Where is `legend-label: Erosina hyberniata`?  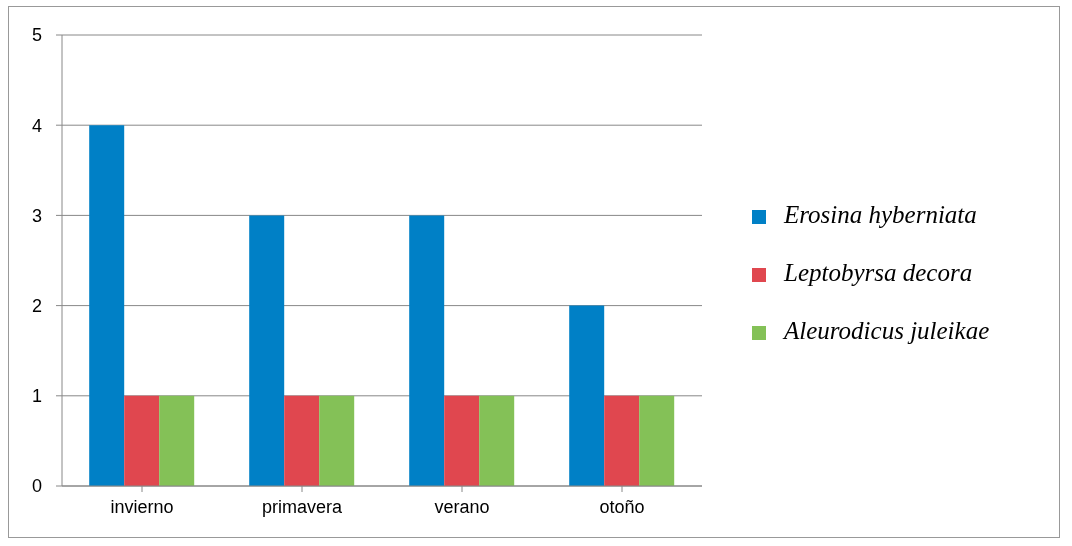
legend-label: Erosina hyberniata is located at coordinates (880, 214).